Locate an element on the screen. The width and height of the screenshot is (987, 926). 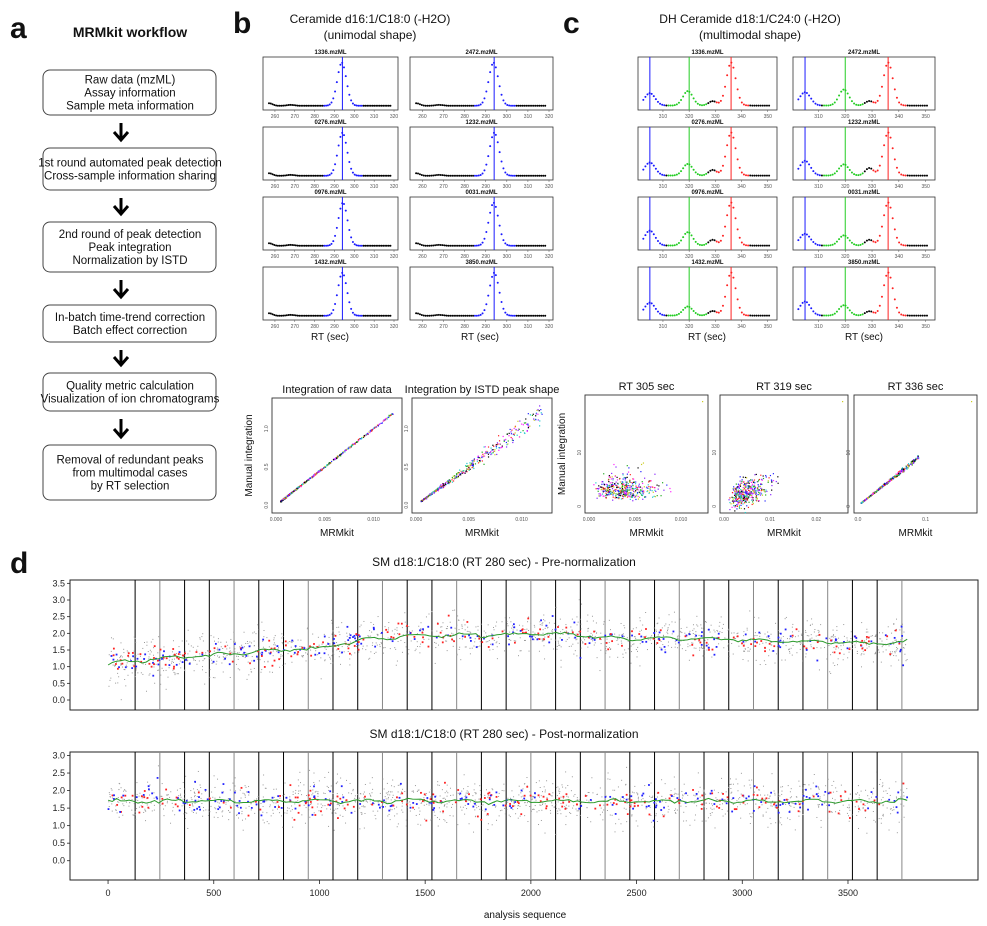
panel-b-subtitle: (unimodal shape) is located at coordinates (370, 35).